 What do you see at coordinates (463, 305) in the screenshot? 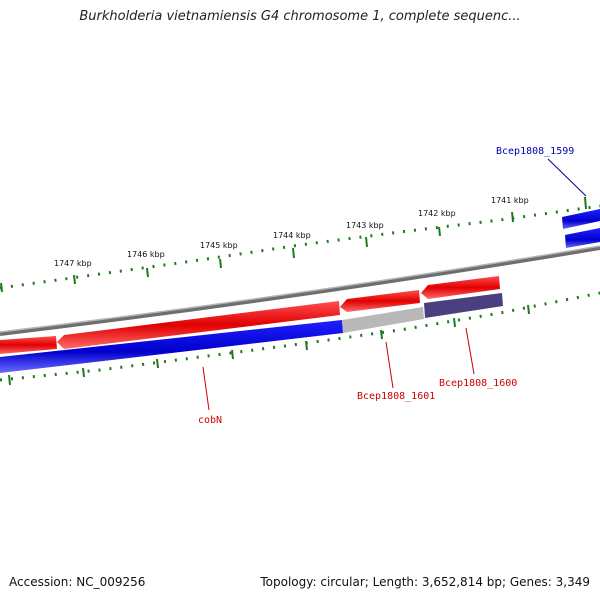
I see `feature-dark-purple` at bounding box center [463, 305].